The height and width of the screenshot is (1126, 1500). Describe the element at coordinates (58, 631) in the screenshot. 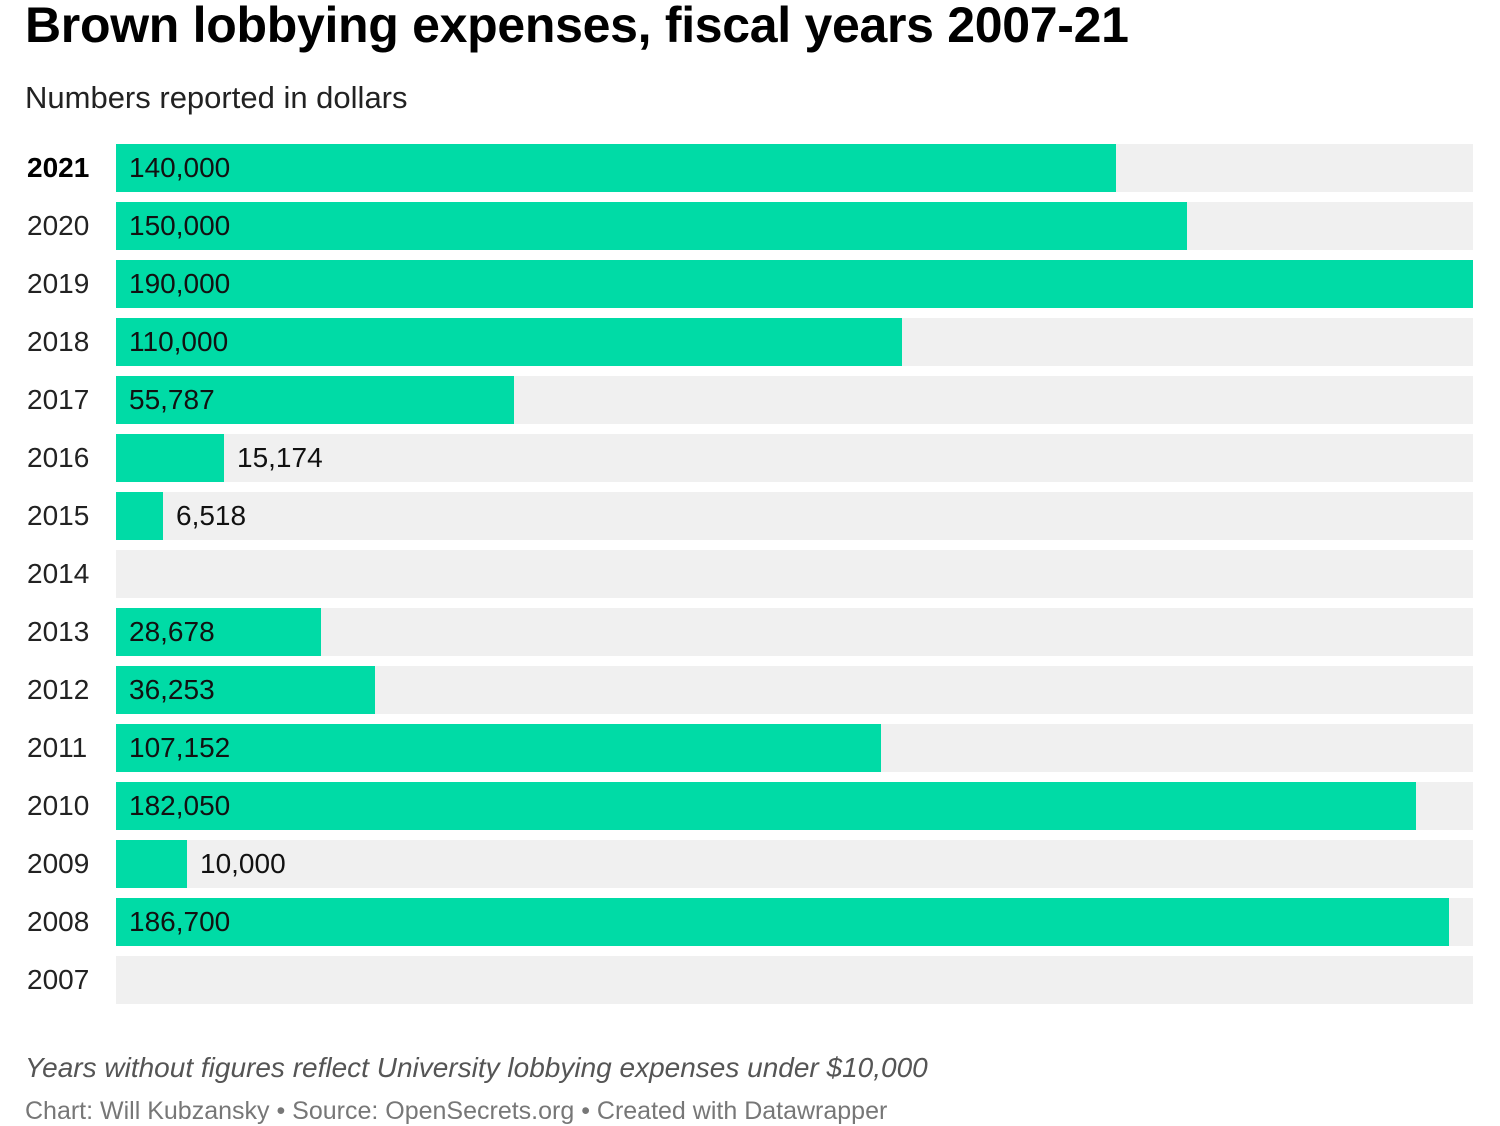

I see `category-label: 2013` at that location.